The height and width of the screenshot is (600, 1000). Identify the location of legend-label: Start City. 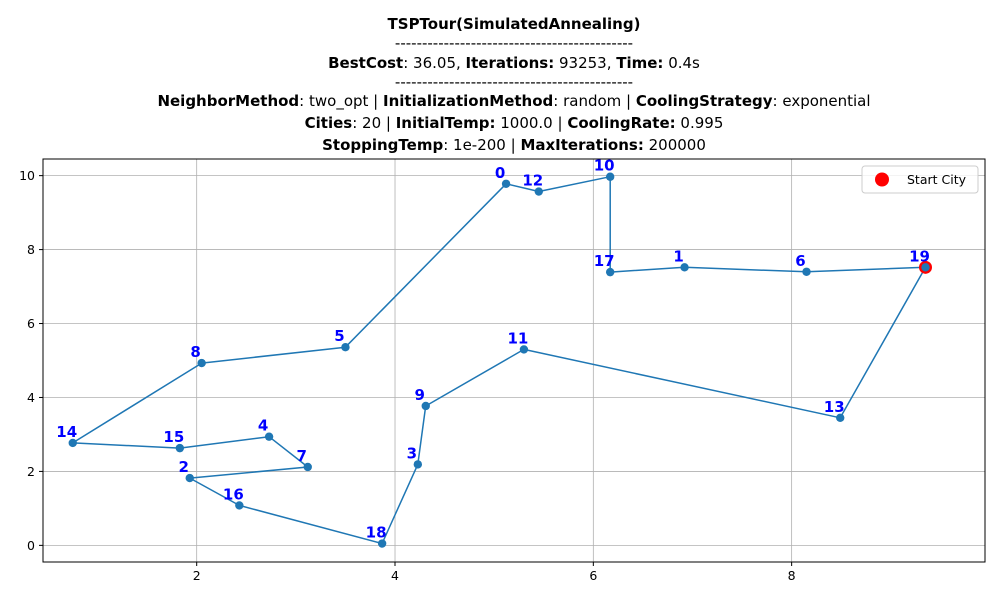
(937, 179).